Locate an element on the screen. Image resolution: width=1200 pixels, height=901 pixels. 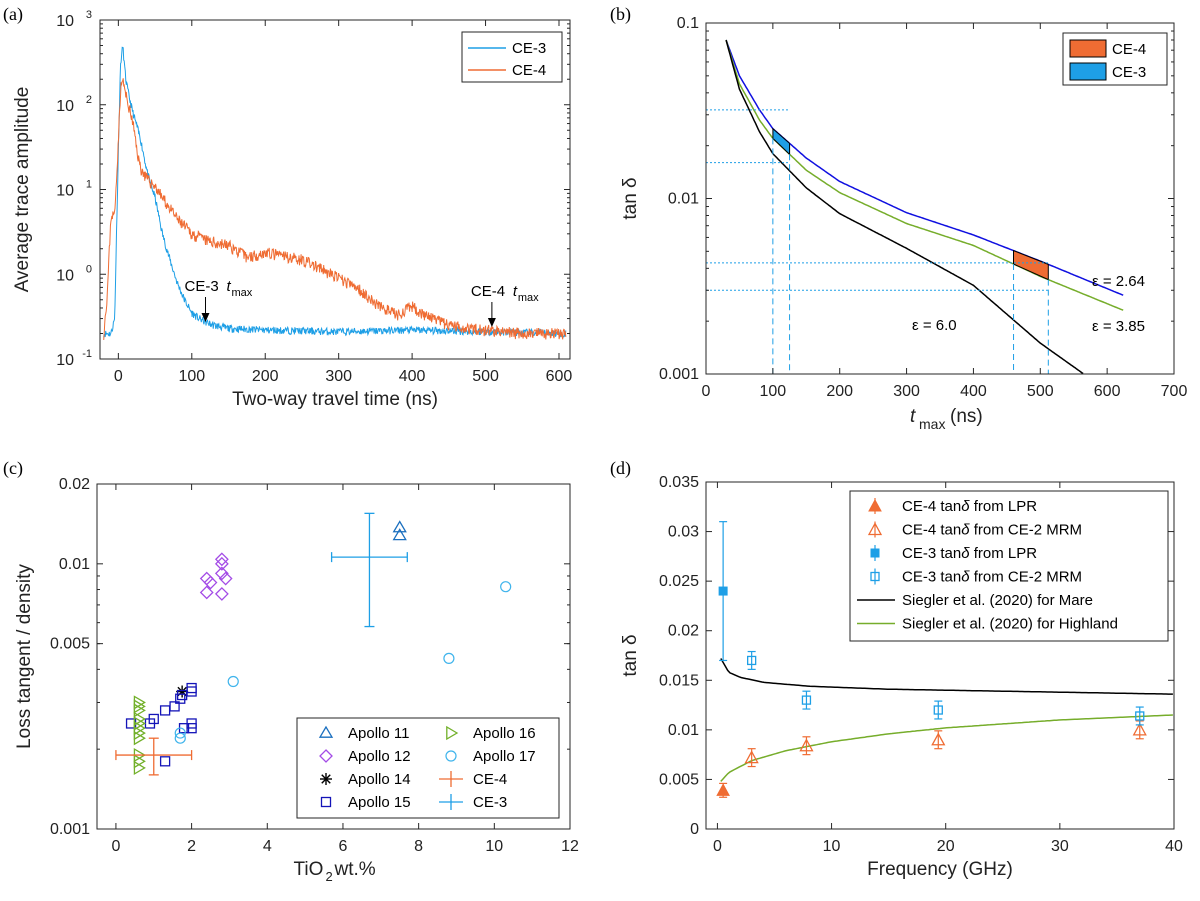
panel-d-ytick-label: 0.015 is located at coordinates (679, 680).